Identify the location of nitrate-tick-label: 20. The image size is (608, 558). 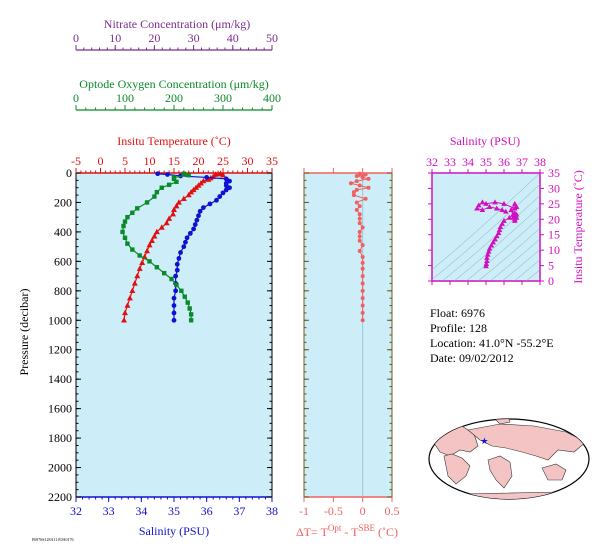
(154, 38).